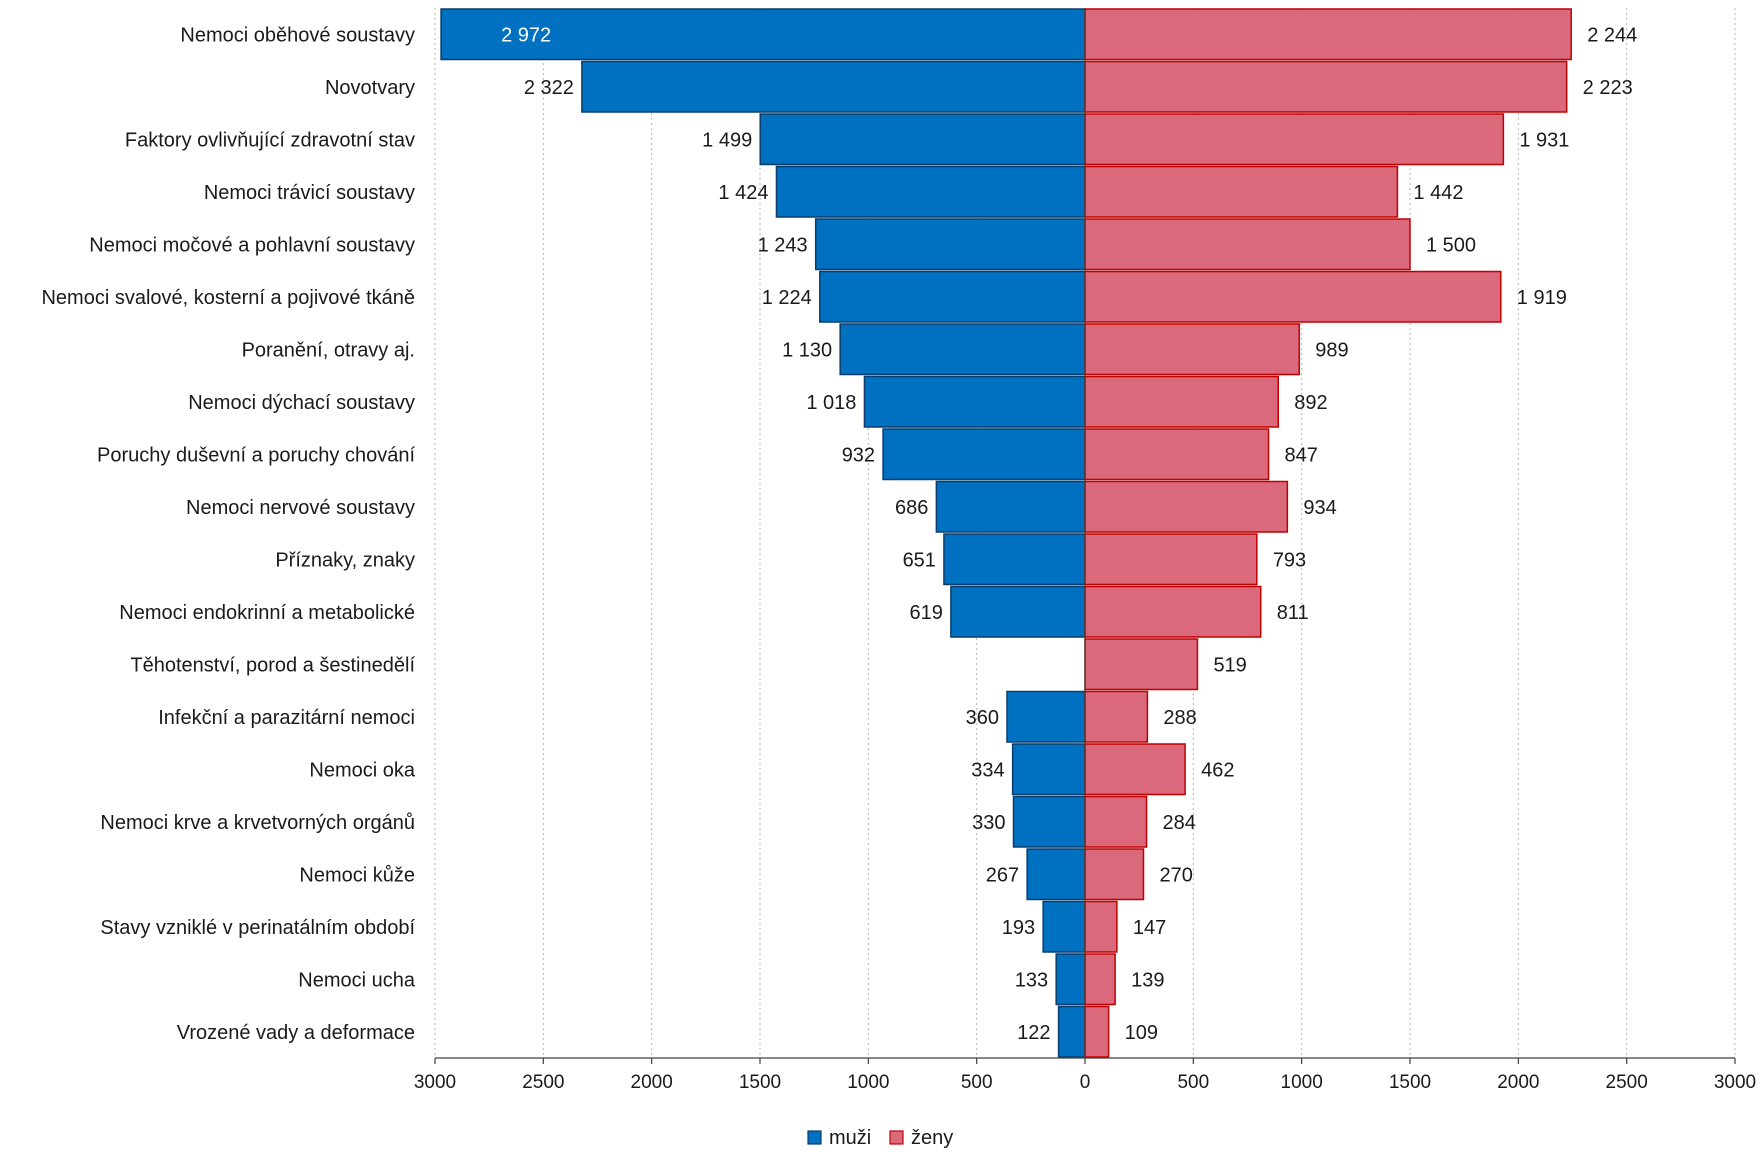 The height and width of the screenshot is (1155, 1764). Describe the element at coordinates (911, 508) in the screenshot. I see `value-label-men: 686` at that location.